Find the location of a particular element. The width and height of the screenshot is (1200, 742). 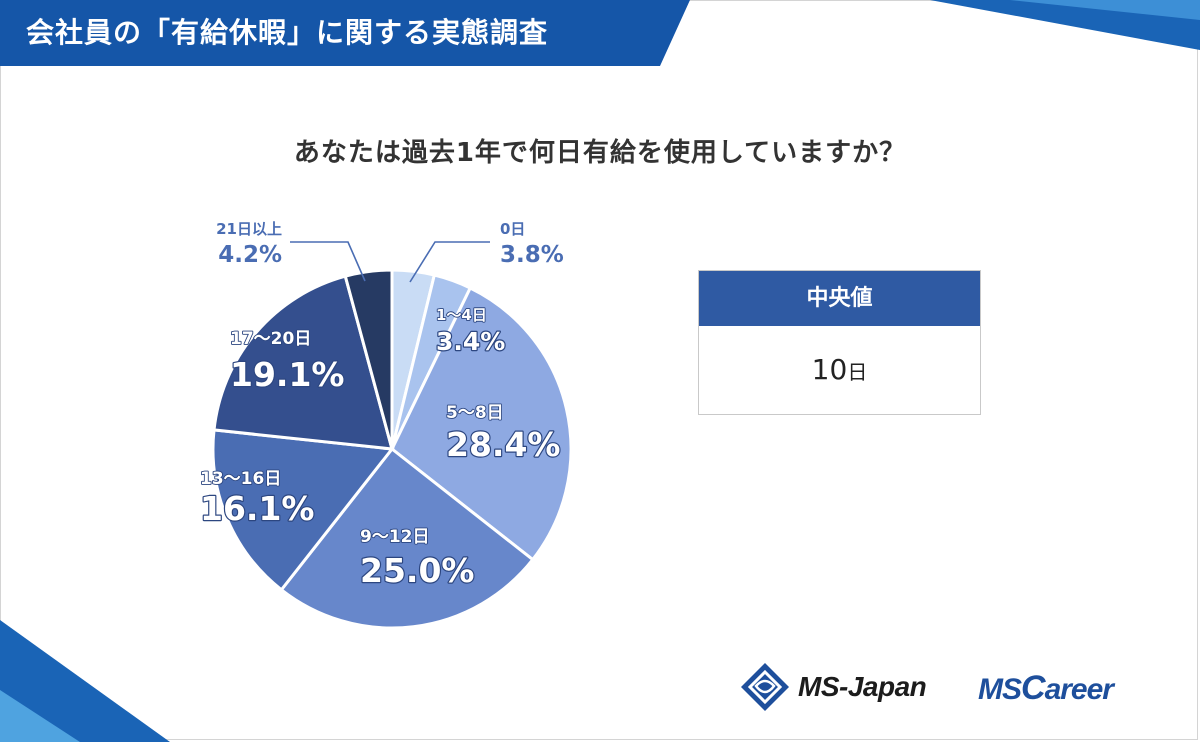

pie-value-label-5: 19.1% is located at coordinates (287, 374).